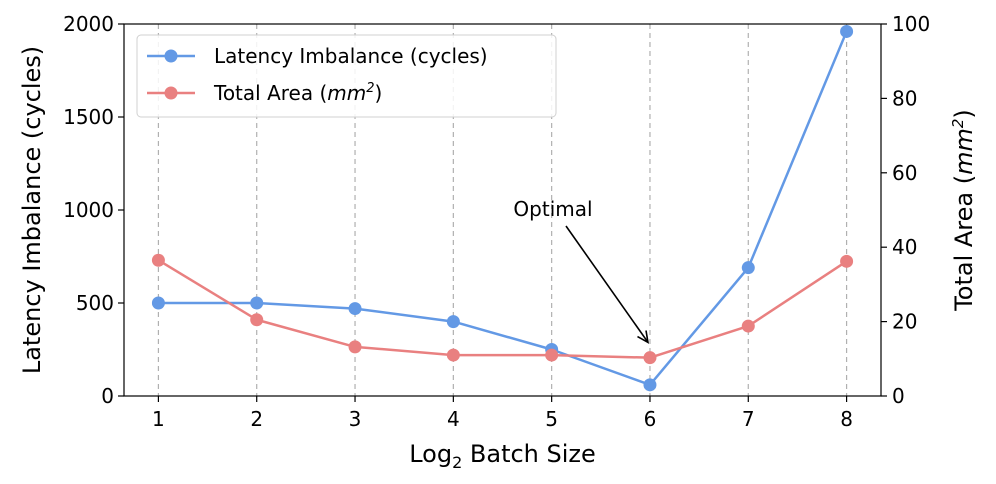 Image resolution: width=996 pixels, height=484 pixels. Describe the element at coordinates (158, 419) in the screenshot. I see `x-tick-label-1: 1` at that location.